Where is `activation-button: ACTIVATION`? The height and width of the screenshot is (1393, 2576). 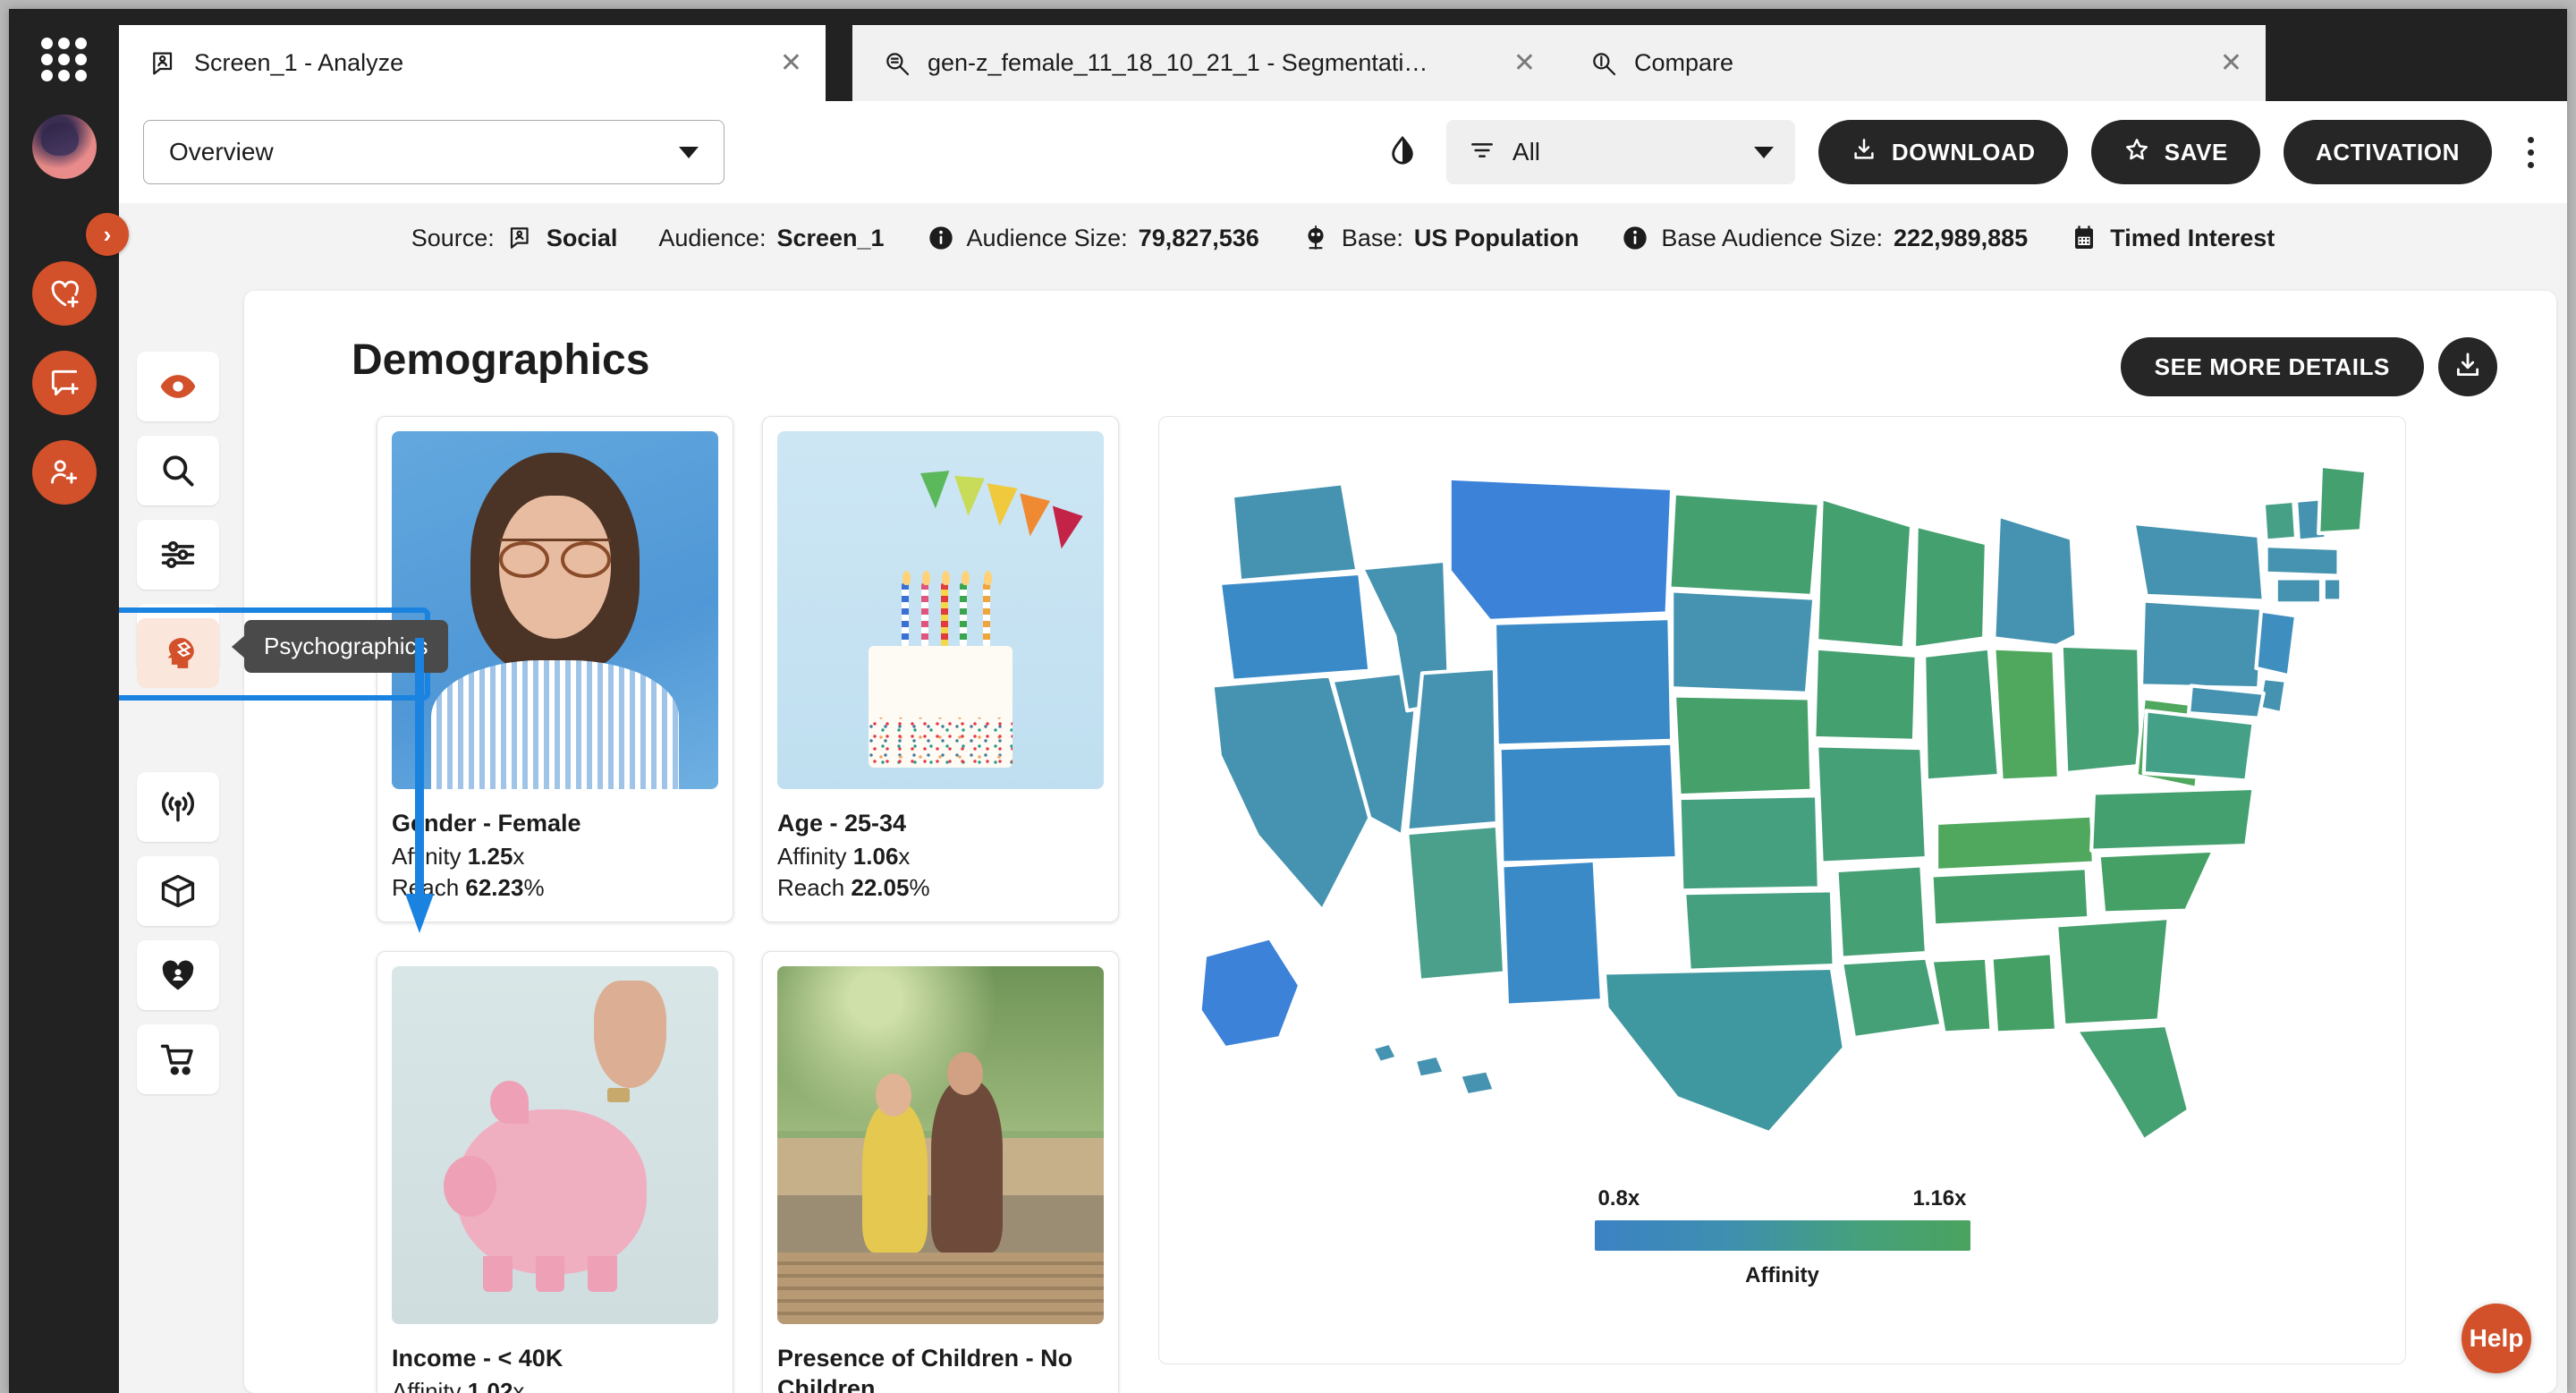 activation-button: ACTIVATION is located at coordinates (2387, 152).